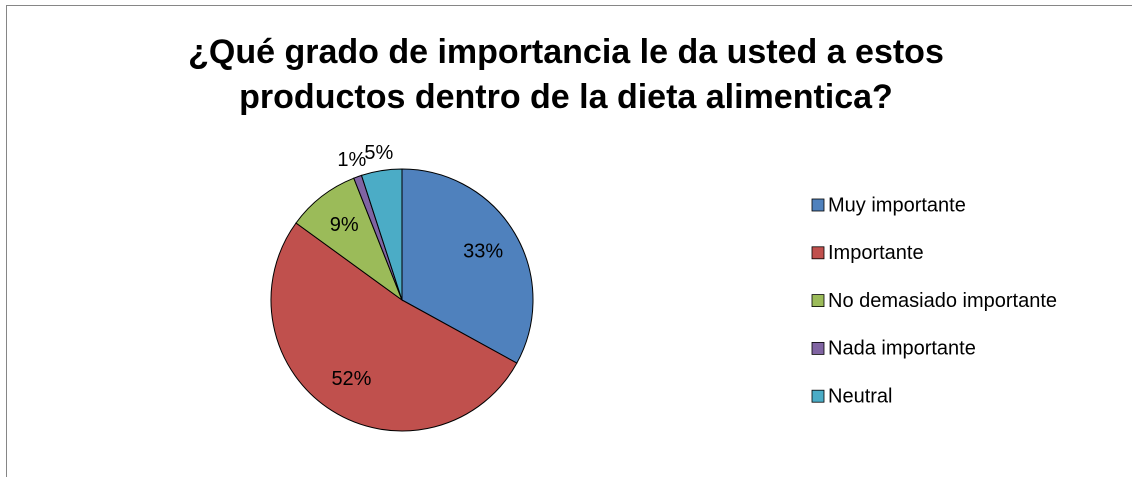 This screenshot has height=477, width=1132. What do you see at coordinates (902, 349) in the screenshot?
I see `legend-label: Nada importante` at bounding box center [902, 349].